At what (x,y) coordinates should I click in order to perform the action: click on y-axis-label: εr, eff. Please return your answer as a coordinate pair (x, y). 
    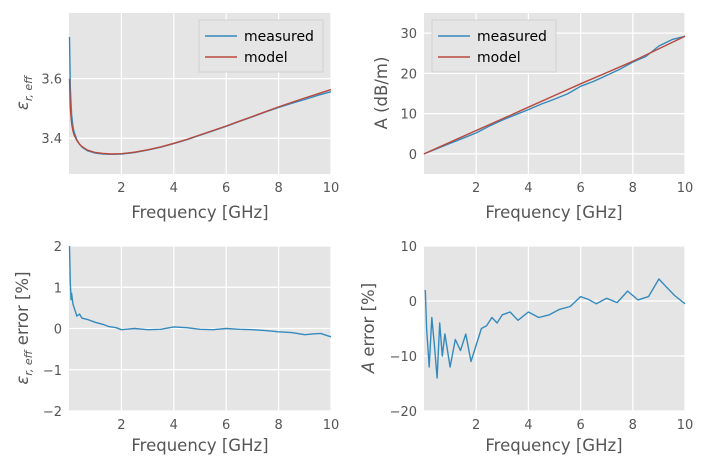
    Looking at the image, I should click on (24, 92).